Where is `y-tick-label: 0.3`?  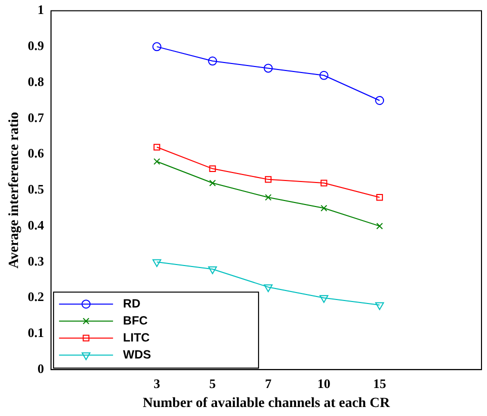 y-tick-label: 0.3 is located at coordinates (36, 260).